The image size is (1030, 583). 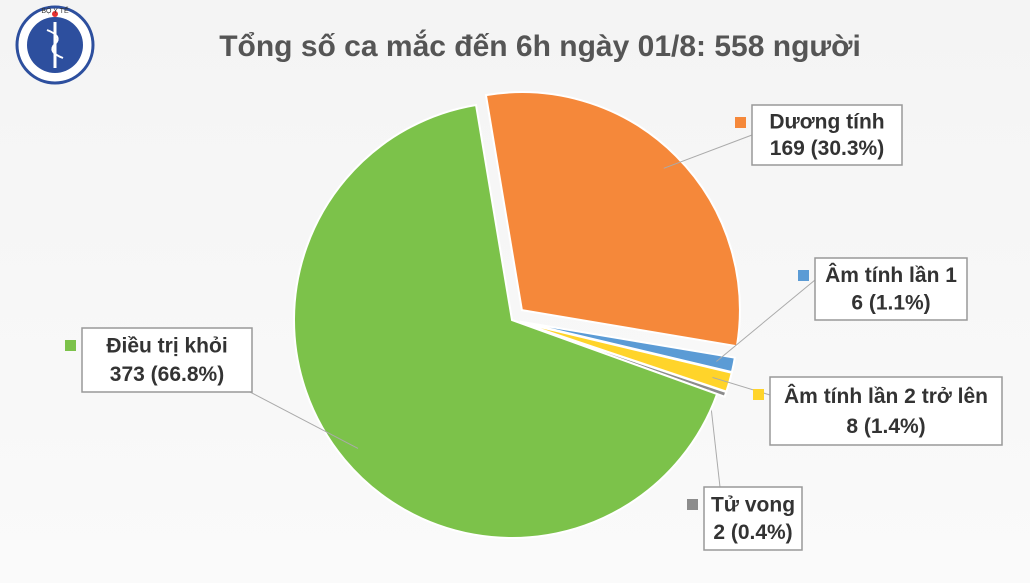 I want to click on slice-label: Tử vong, so click(x=753, y=504).